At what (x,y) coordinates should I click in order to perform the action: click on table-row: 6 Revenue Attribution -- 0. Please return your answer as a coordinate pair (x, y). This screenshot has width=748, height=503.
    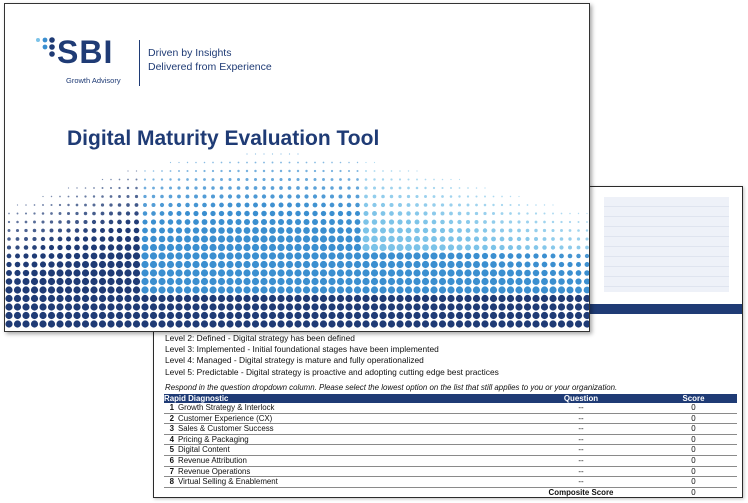
    Looking at the image, I should click on (450, 461).